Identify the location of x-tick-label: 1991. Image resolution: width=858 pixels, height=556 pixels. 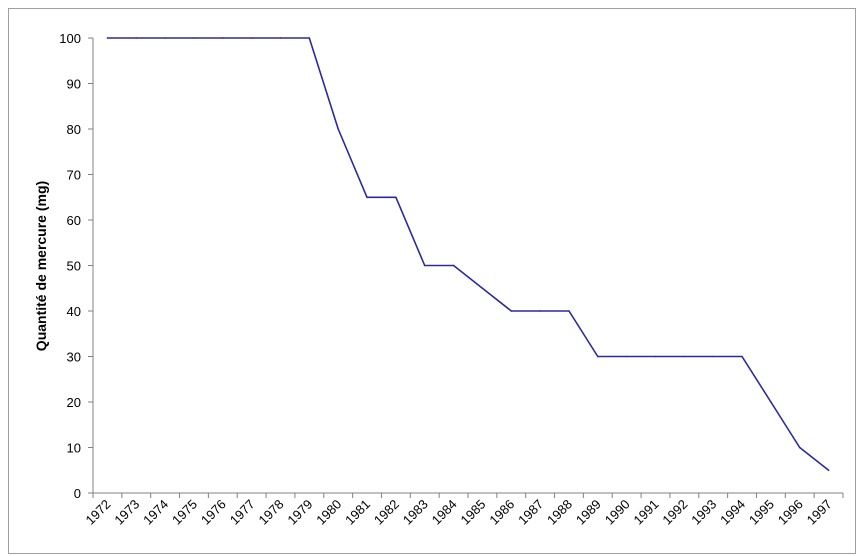
(646, 512).